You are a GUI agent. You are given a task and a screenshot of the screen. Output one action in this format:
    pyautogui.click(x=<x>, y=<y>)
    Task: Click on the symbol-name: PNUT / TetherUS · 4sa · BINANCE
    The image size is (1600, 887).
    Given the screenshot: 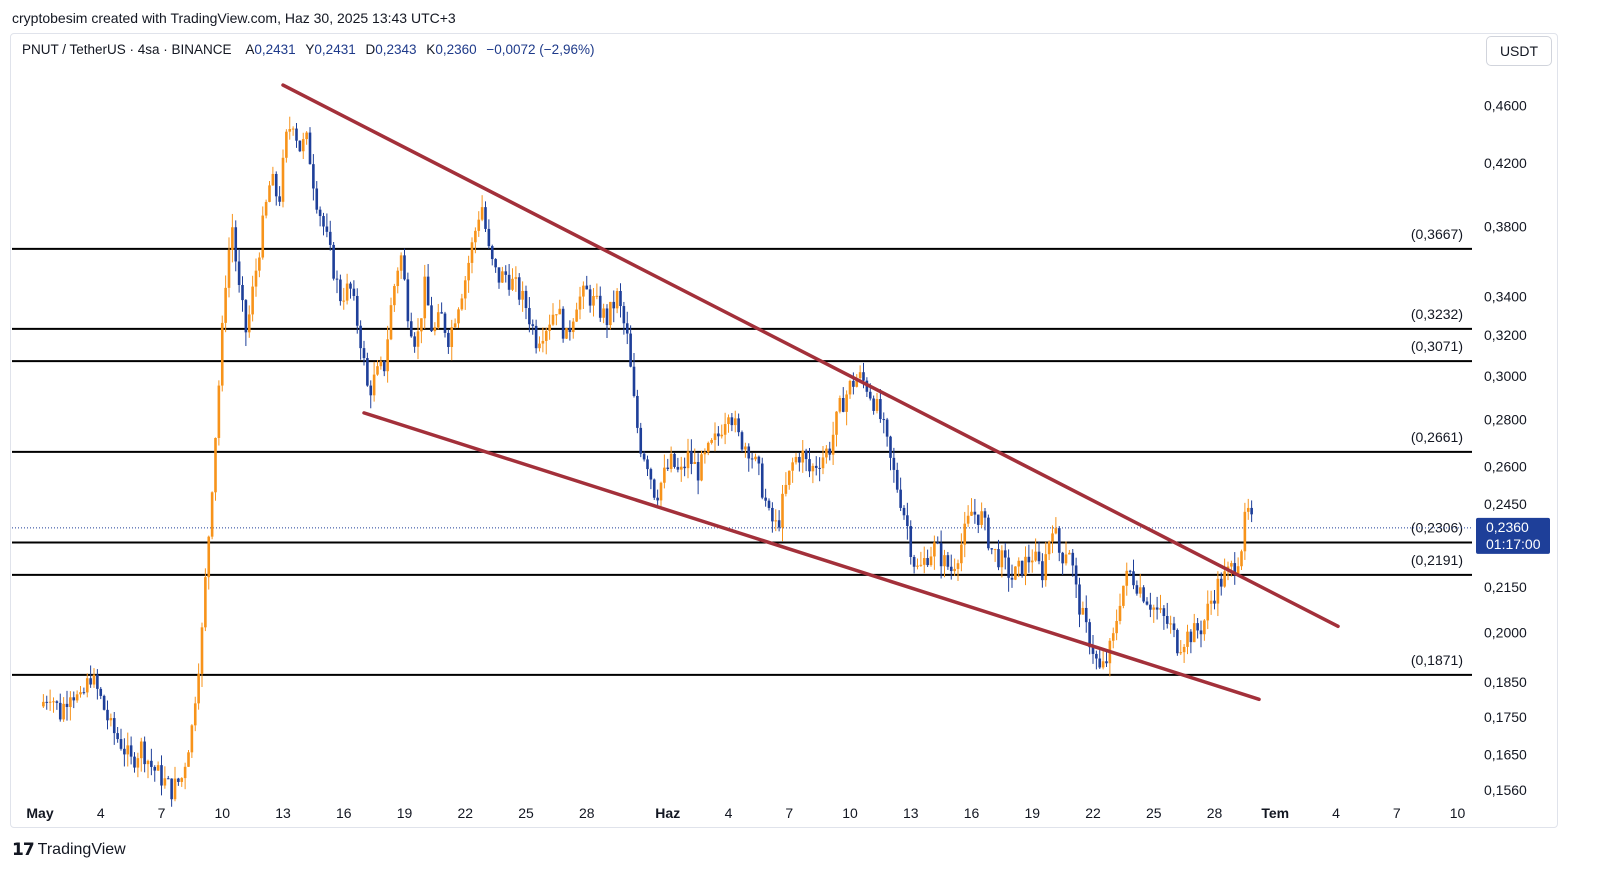 What is the action you would take?
    pyautogui.click(x=127, y=49)
    